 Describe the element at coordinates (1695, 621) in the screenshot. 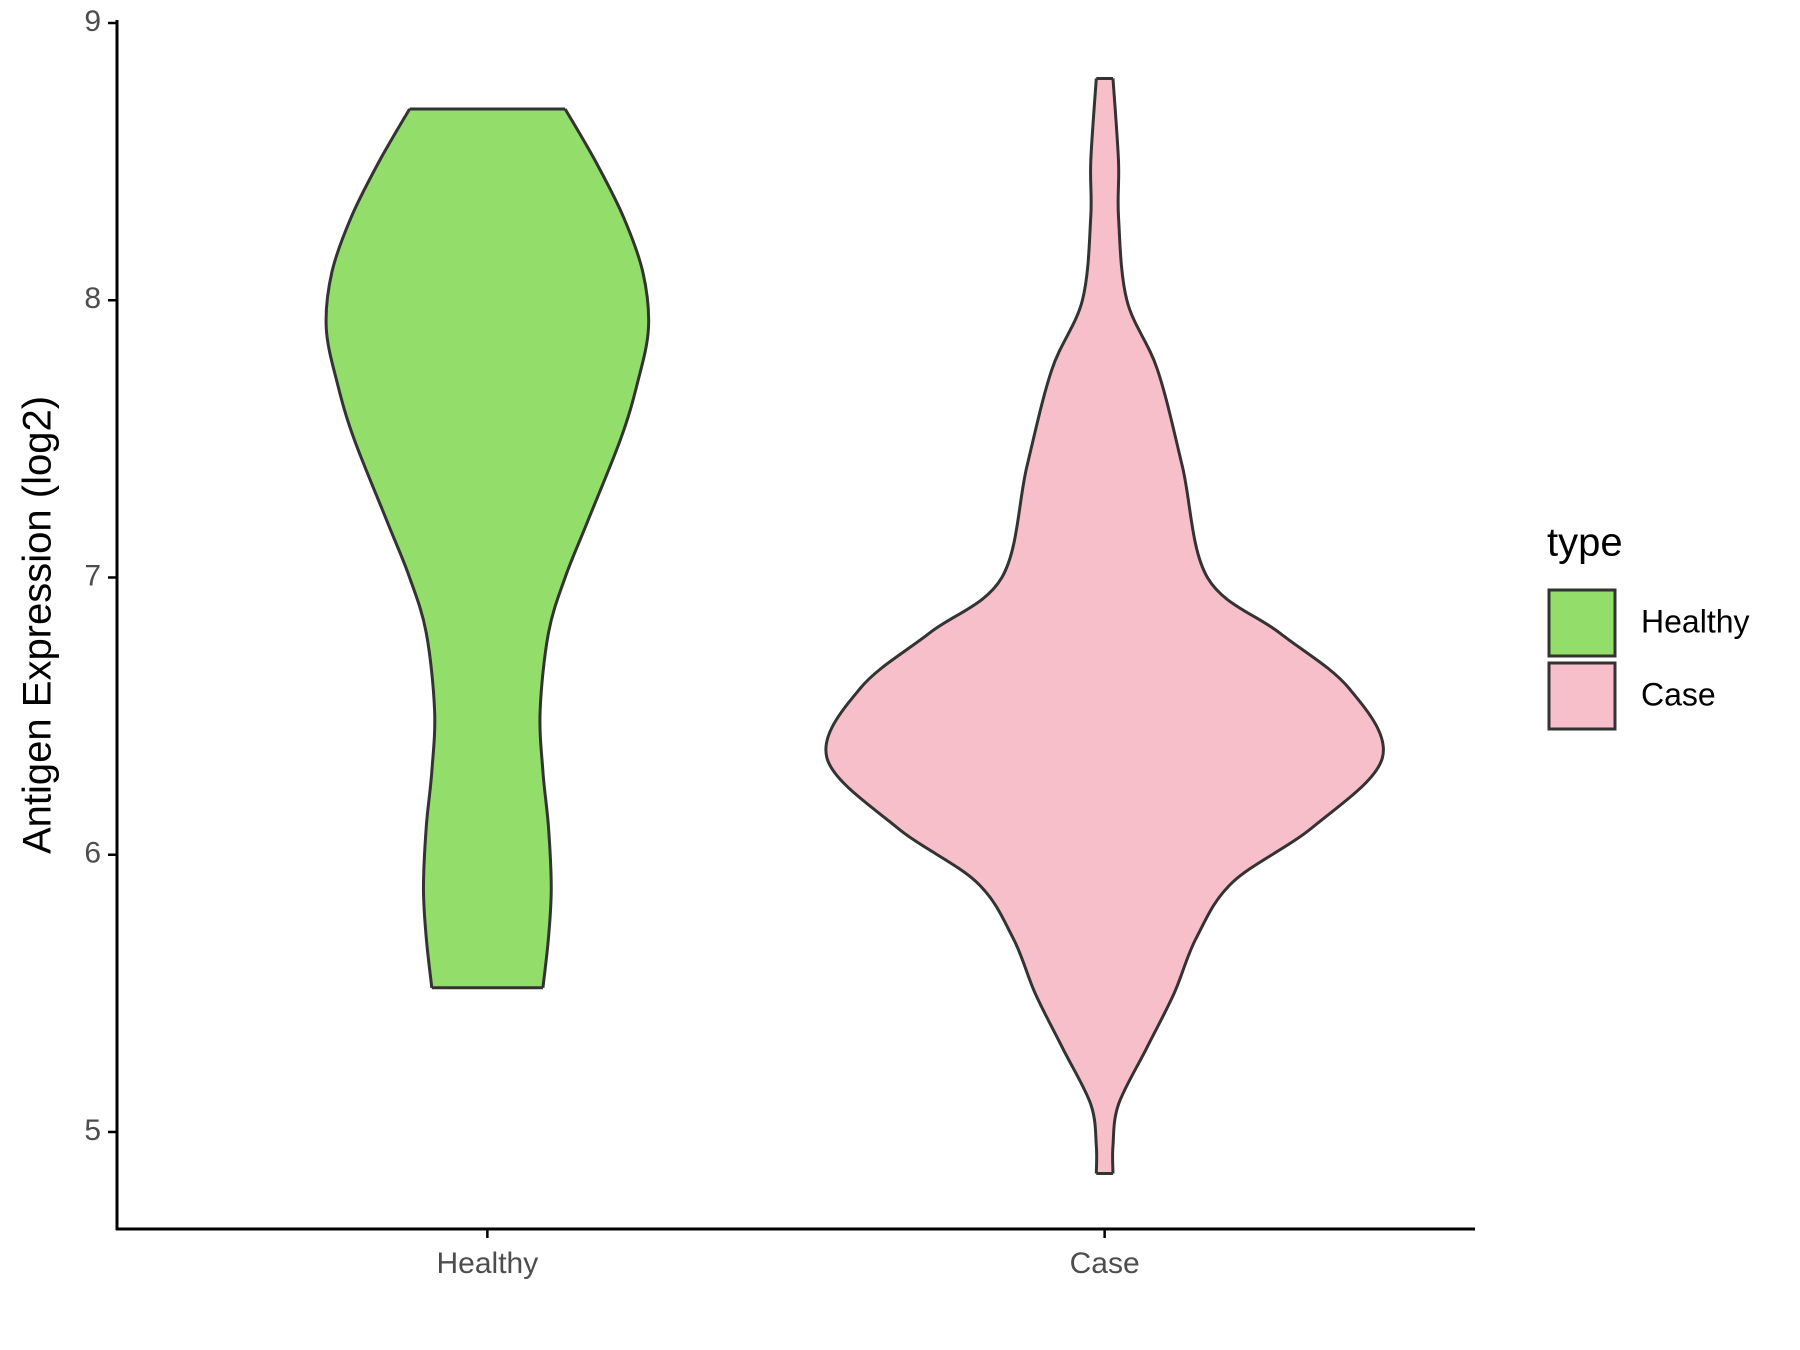

I see `legend-label: Healthy` at that location.